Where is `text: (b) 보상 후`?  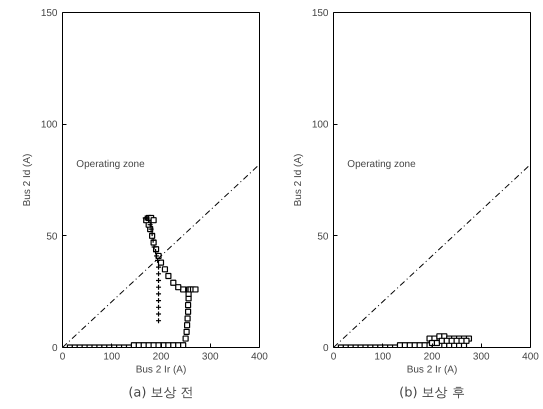
text: (b) 보상 후 is located at coordinates (432, 393).